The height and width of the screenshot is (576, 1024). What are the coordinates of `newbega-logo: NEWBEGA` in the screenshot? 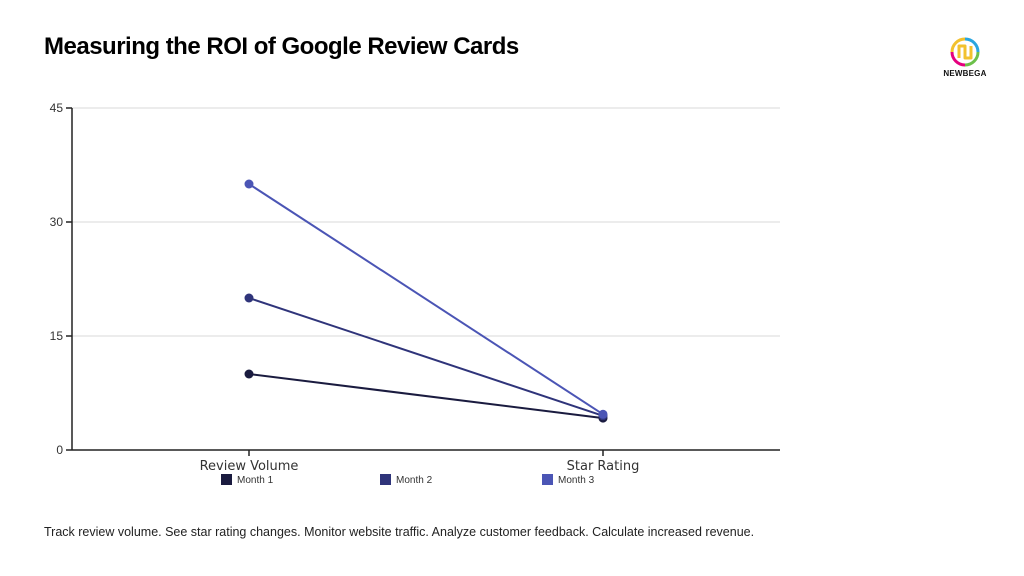 It's located at (965, 58).